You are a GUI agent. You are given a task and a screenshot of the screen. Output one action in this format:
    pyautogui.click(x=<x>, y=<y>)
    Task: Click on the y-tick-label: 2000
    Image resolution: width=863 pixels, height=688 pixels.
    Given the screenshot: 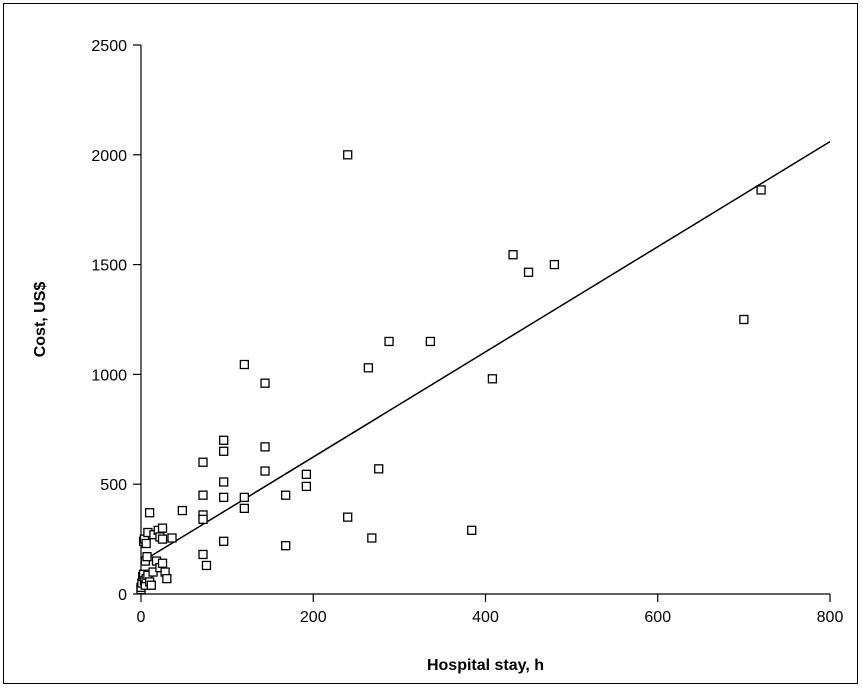 What is the action you would take?
    pyautogui.click(x=109, y=156)
    